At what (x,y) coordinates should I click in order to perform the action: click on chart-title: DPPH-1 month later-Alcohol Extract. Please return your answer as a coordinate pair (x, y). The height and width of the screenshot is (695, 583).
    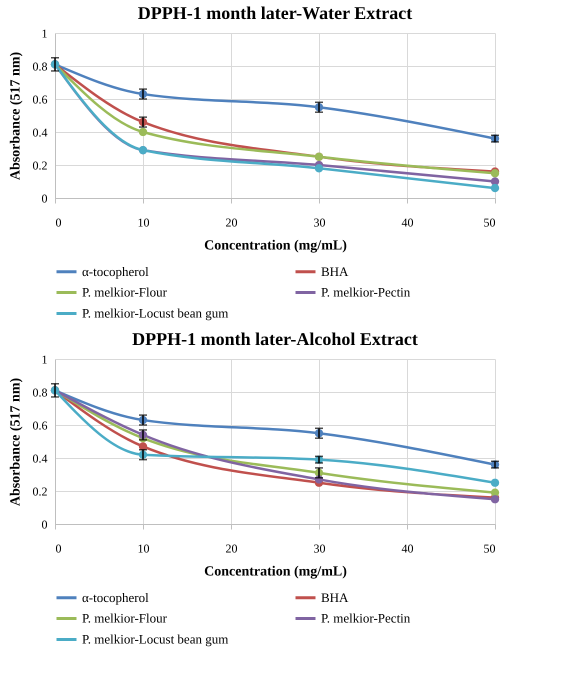
    Looking at the image, I should click on (275, 339).